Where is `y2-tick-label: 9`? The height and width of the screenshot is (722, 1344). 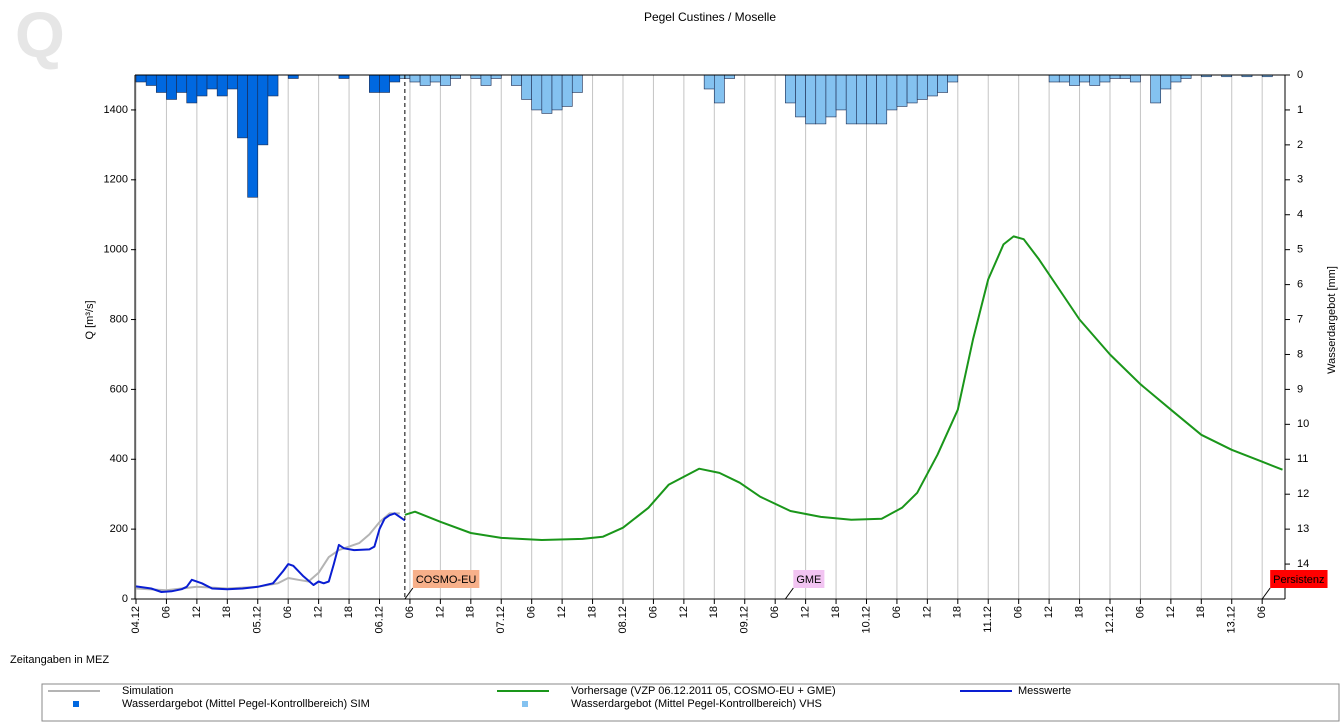
y2-tick-label: 9 is located at coordinates (1300, 389).